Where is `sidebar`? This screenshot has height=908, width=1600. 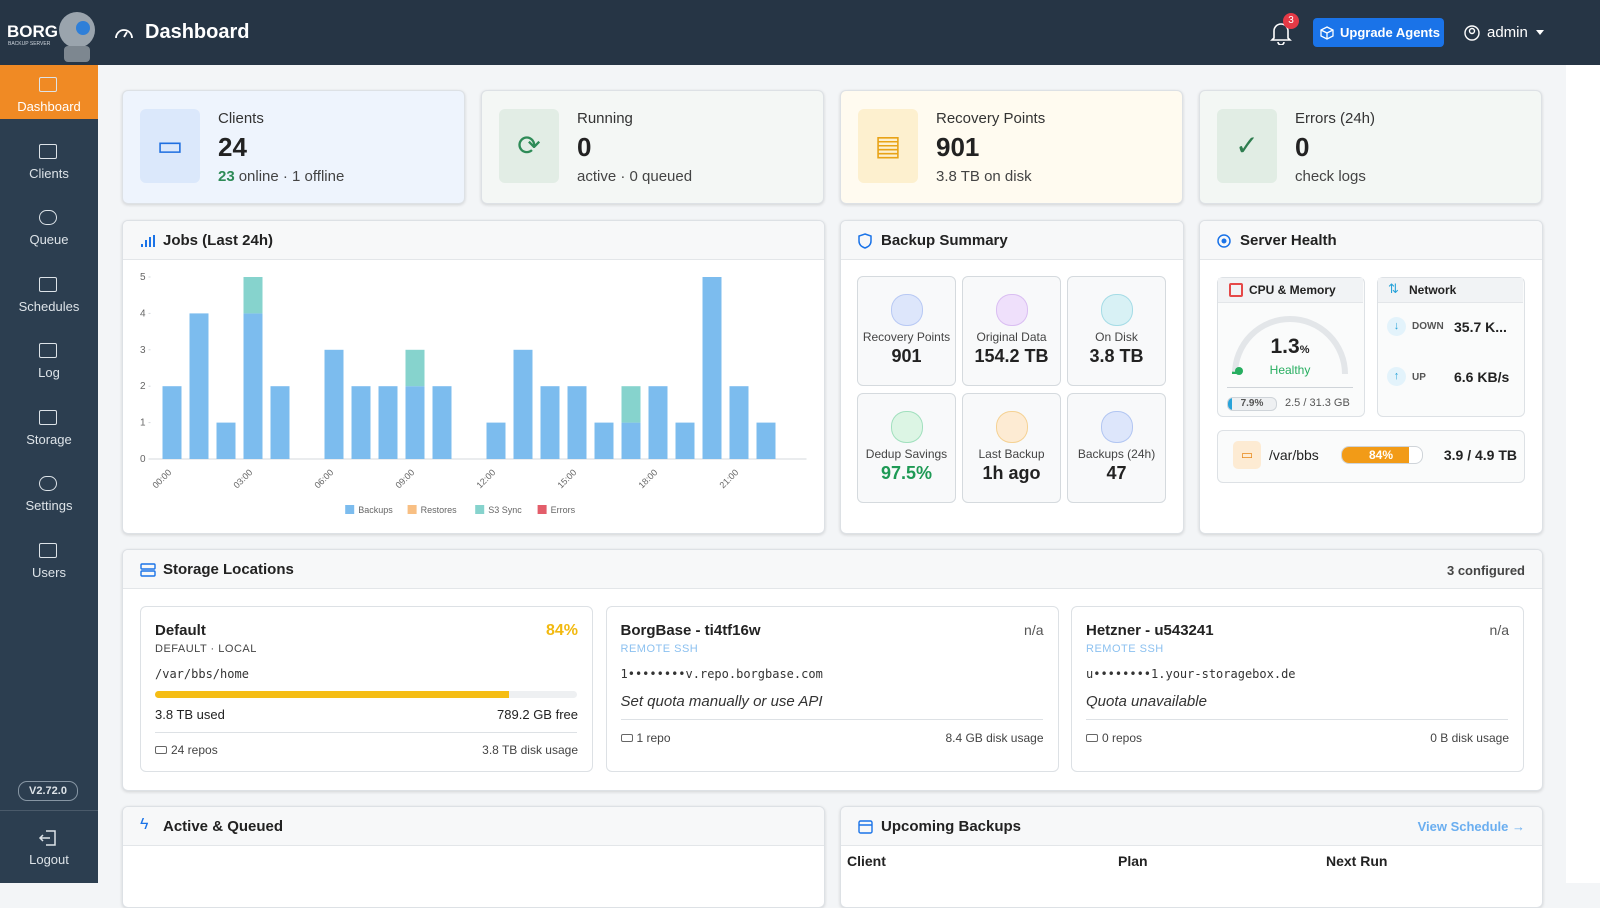
sidebar is located at coordinates (49, 474).